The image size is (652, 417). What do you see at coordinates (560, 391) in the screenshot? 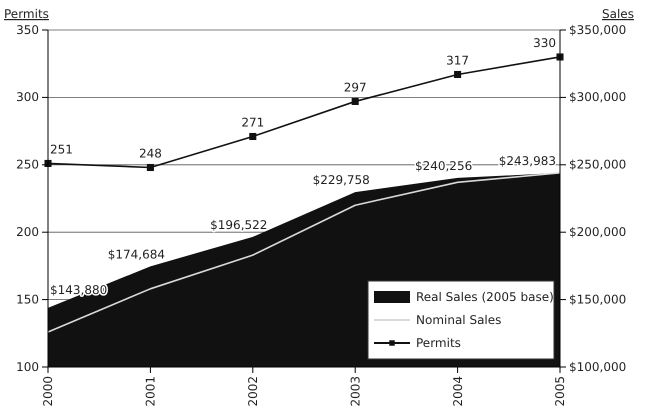
I see `x-tick-label: 2005` at bounding box center [560, 391].